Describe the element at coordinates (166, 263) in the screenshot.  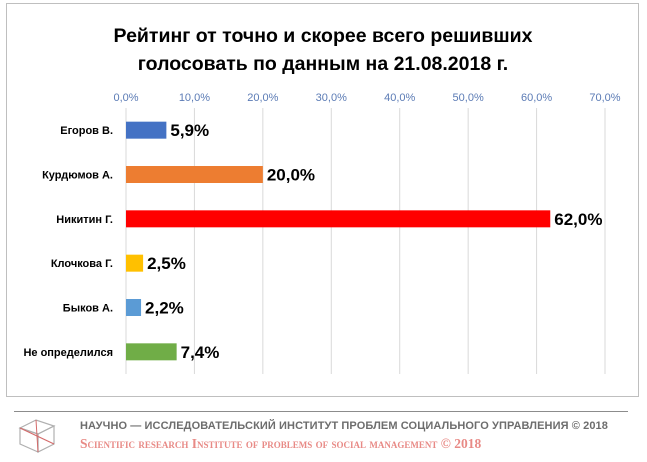
I see `data-label: 2,5%` at that location.